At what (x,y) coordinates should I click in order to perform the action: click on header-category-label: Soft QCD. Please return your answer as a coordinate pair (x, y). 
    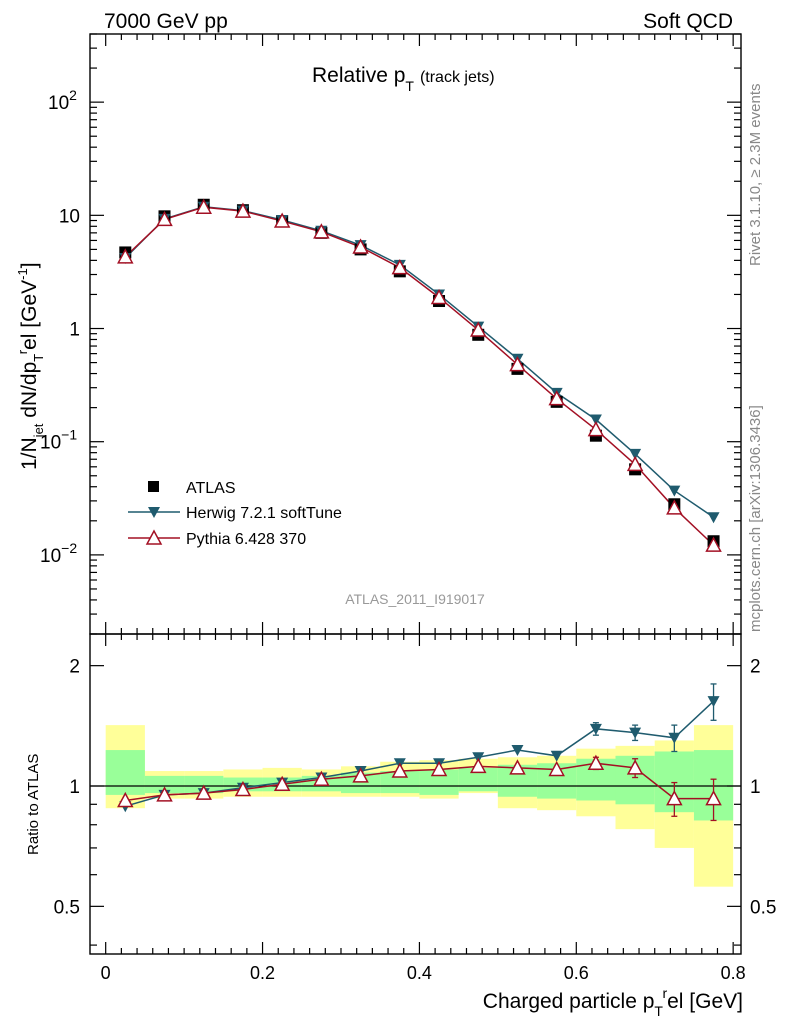
    Looking at the image, I should click on (688, 21).